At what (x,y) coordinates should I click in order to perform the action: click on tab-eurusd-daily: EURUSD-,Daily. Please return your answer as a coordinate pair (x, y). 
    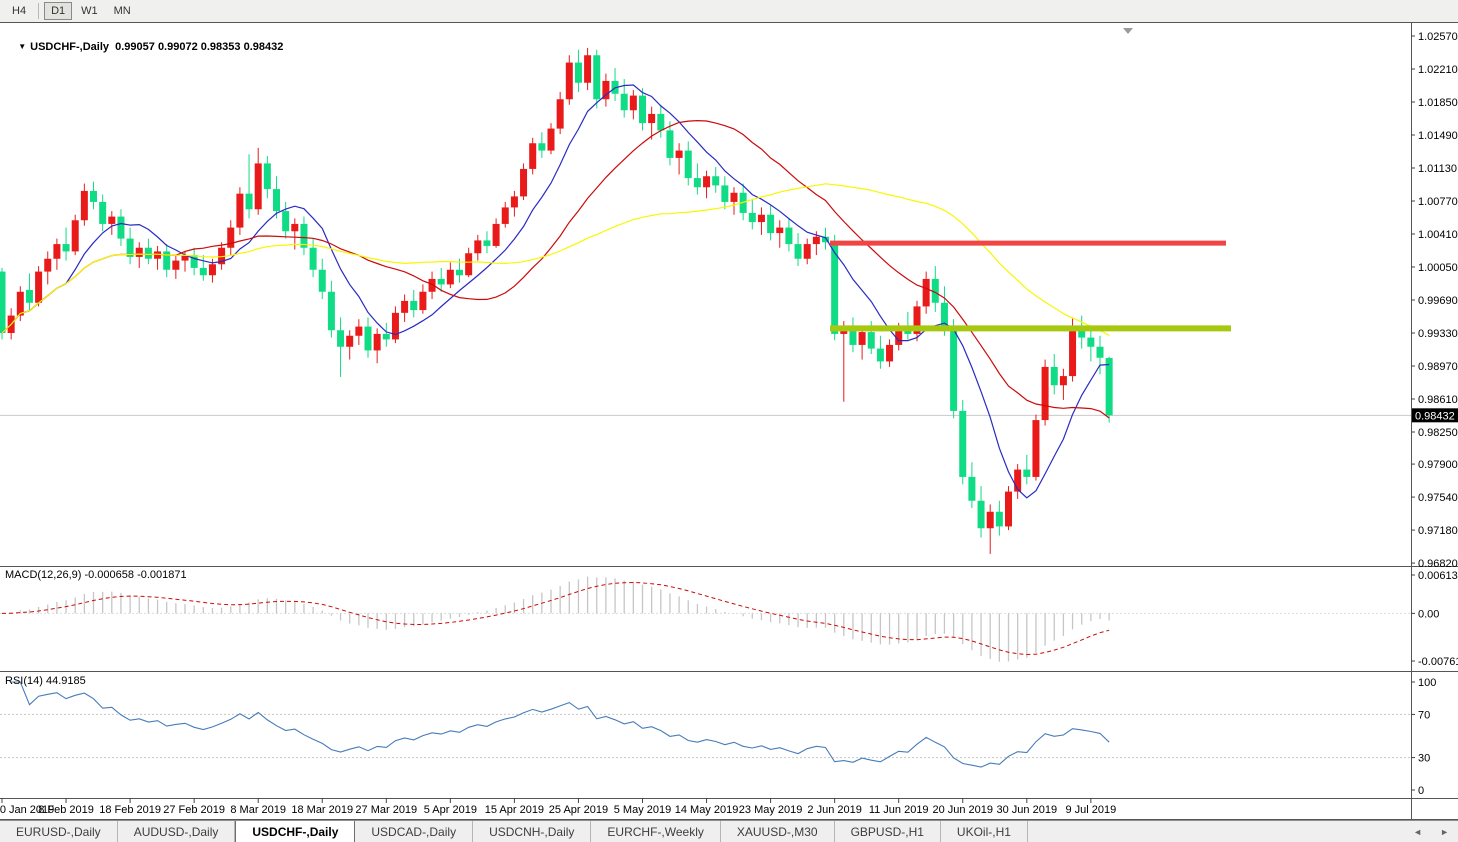
    Looking at the image, I should click on (59, 831).